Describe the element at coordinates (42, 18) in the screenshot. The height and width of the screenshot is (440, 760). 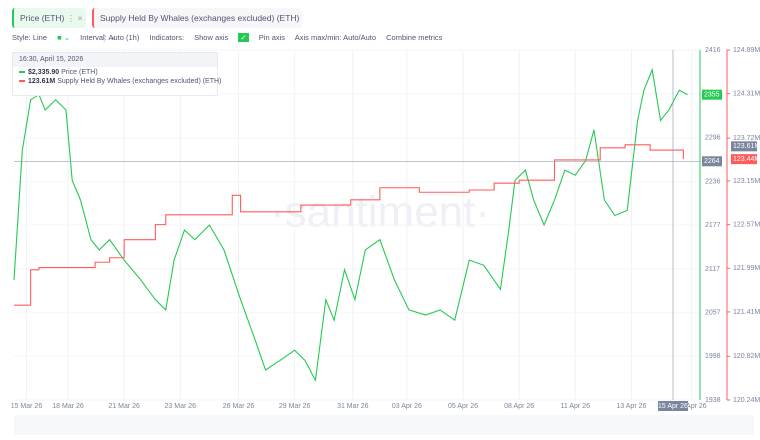
I see `tab-label: Price (ETH)` at that location.